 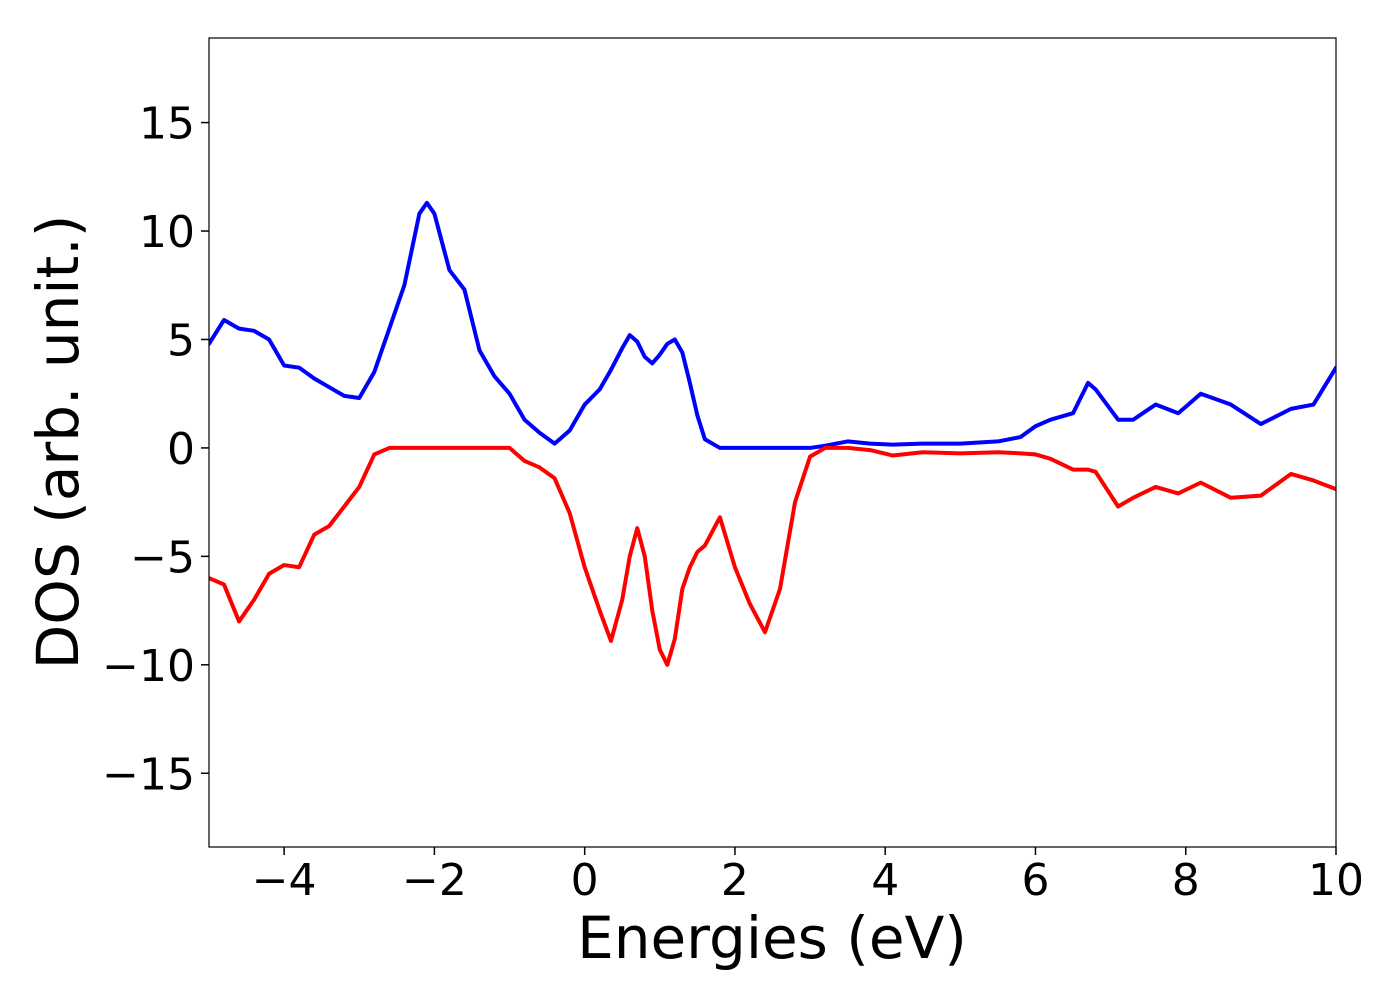 What do you see at coordinates (284, 880) in the screenshot?
I see `x-tick-label: −4` at bounding box center [284, 880].